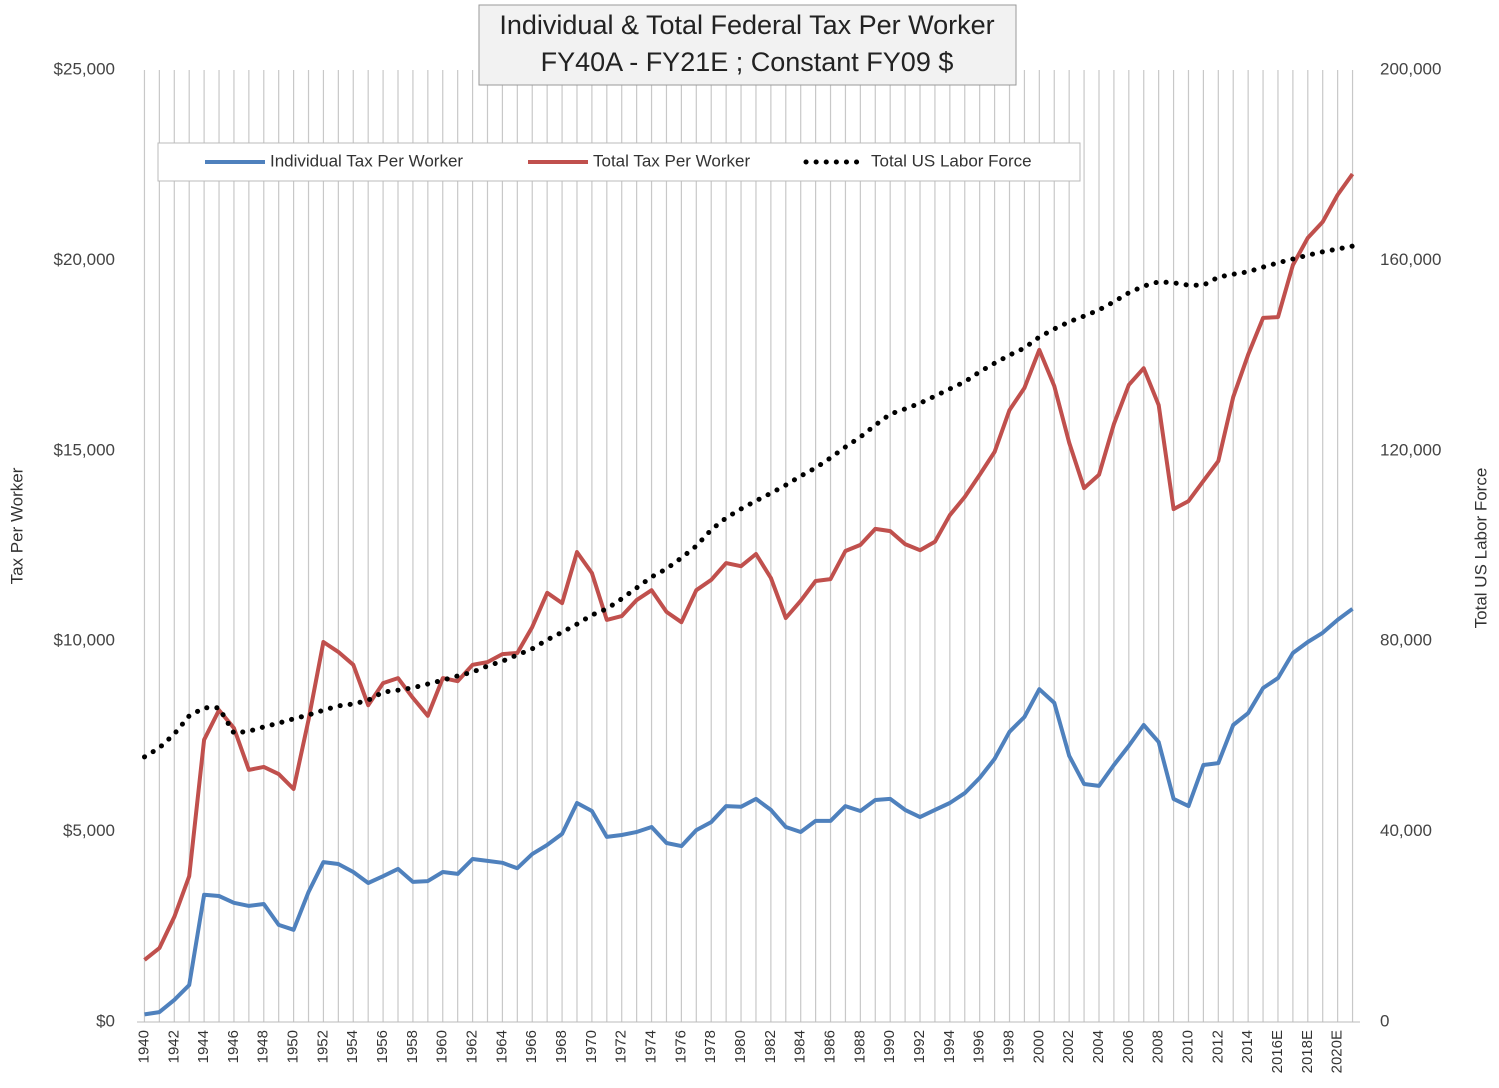 The height and width of the screenshot is (1088, 1499). What do you see at coordinates (1277, 1051) in the screenshot?
I see `x-tick-label: 2016E` at bounding box center [1277, 1051].